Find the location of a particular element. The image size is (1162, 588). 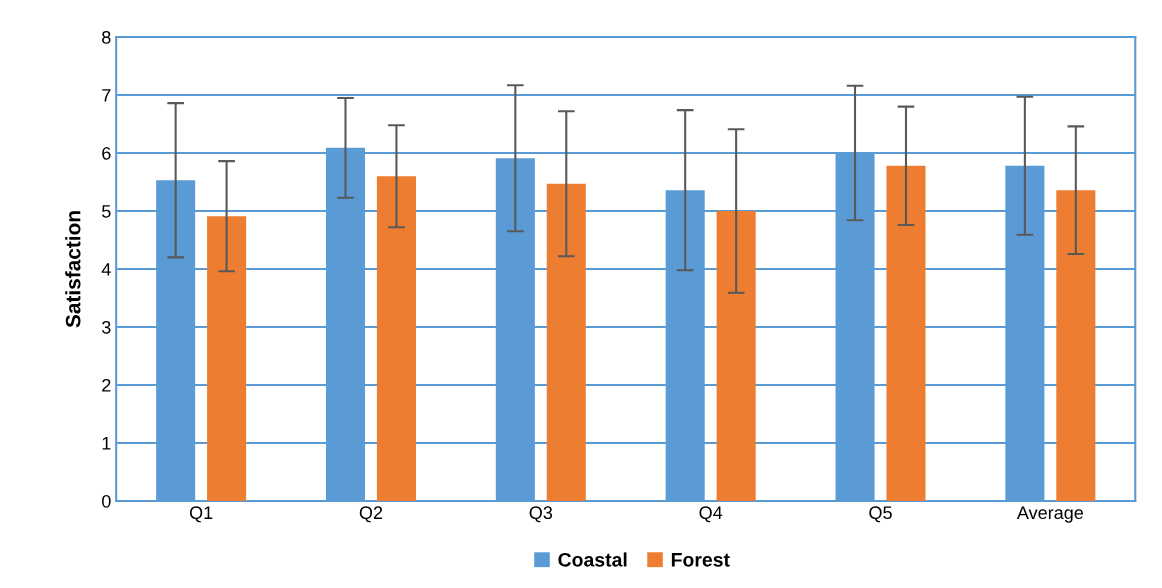

y-tick-label: 0 is located at coordinates (106, 501).